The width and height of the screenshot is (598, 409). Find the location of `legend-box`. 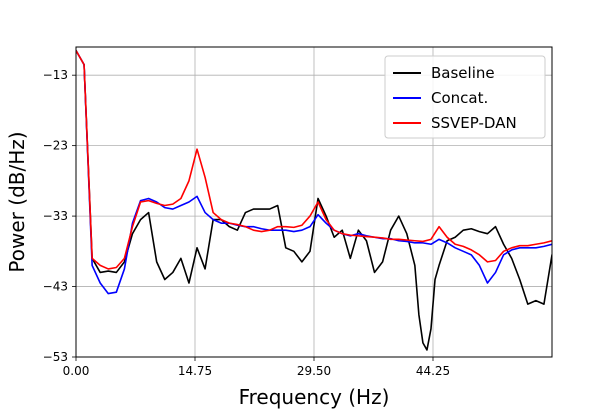

legend-box is located at coordinates (465, 97).